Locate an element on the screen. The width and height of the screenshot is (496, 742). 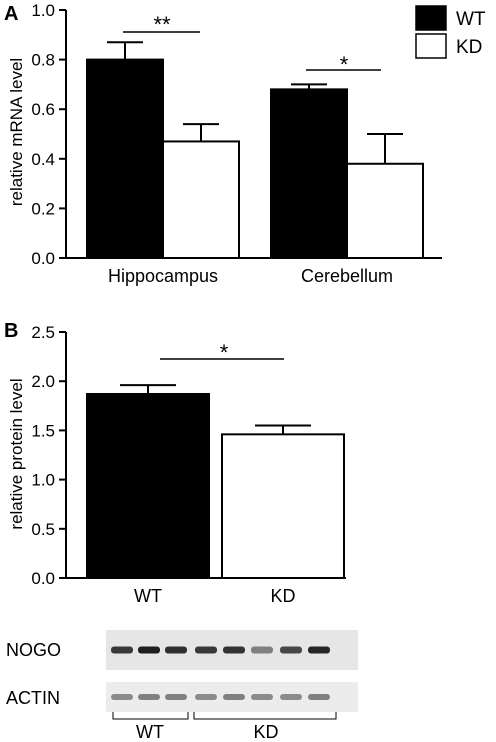
bar-protein-kd is located at coordinates (283, 506).